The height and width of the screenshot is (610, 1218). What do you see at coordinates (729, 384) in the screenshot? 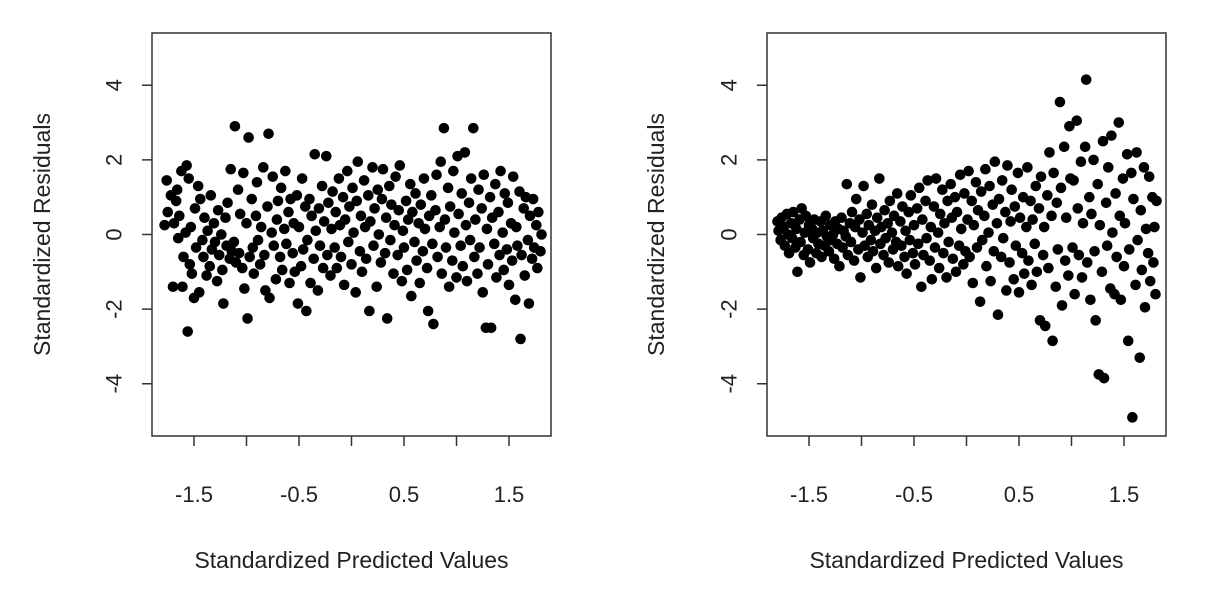
I see `y-tick-label: -4` at bounding box center [729, 384].